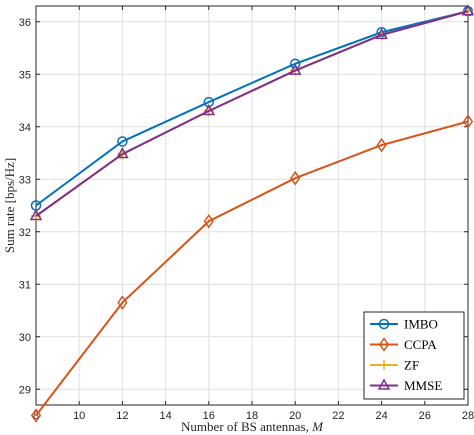 This screenshot has width=474, height=435. What do you see at coordinates (420, 344) in the screenshot?
I see `legend-label: CCPA` at bounding box center [420, 344].